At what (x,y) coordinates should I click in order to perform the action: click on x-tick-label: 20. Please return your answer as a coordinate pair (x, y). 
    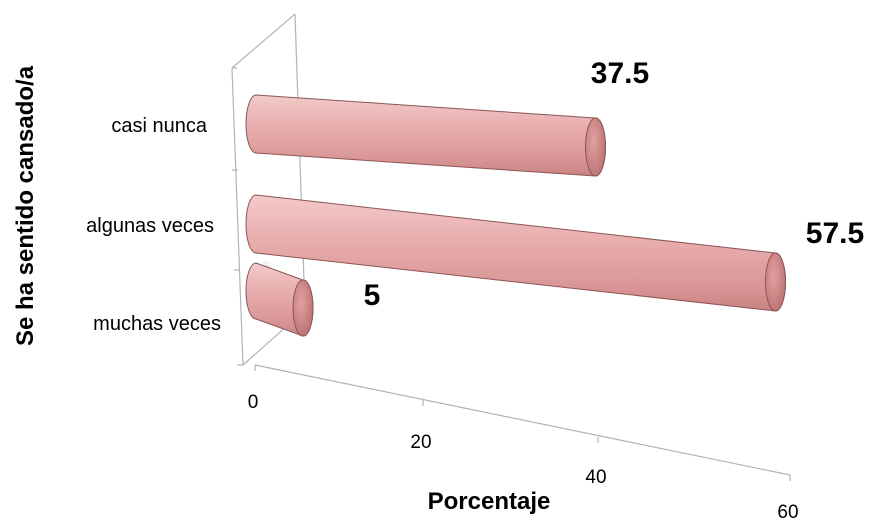
    Looking at the image, I should click on (420, 442).